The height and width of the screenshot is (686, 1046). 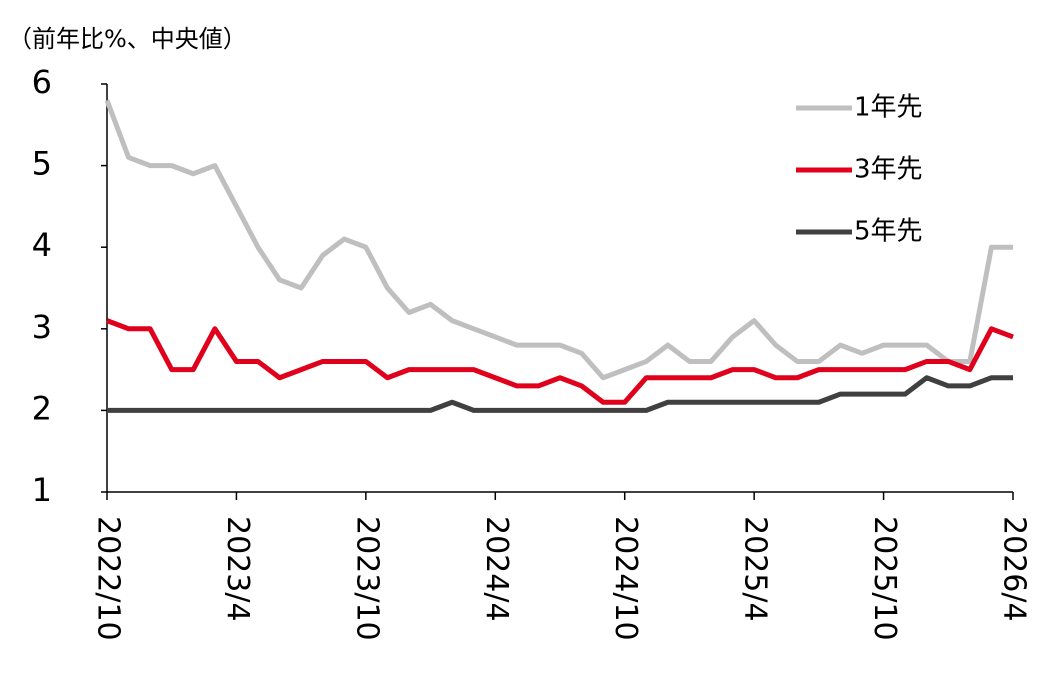 What do you see at coordinates (1014, 569) in the screenshot?
I see `x-tick-label: 2026/4` at bounding box center [1014, 569].